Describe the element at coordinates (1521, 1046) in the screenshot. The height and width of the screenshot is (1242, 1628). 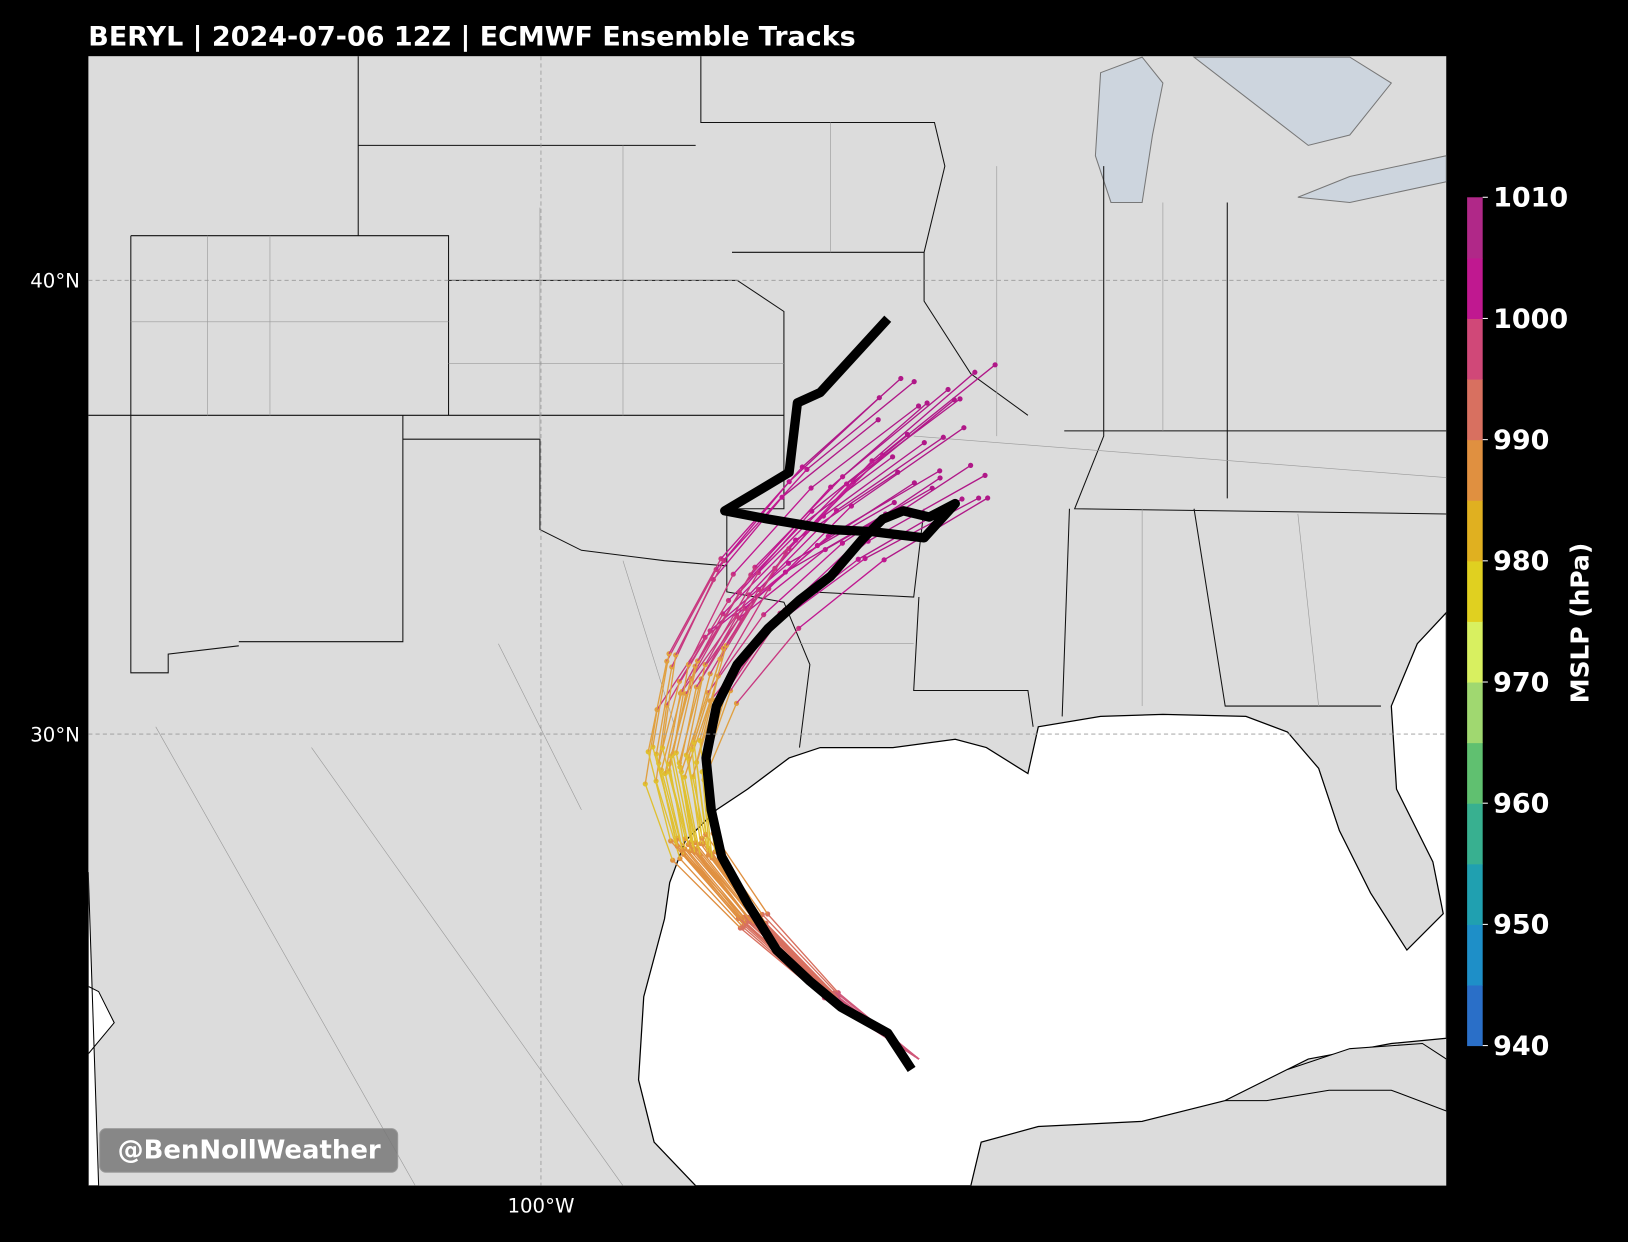
I see `colorbar-tick-label: 940` at that location.